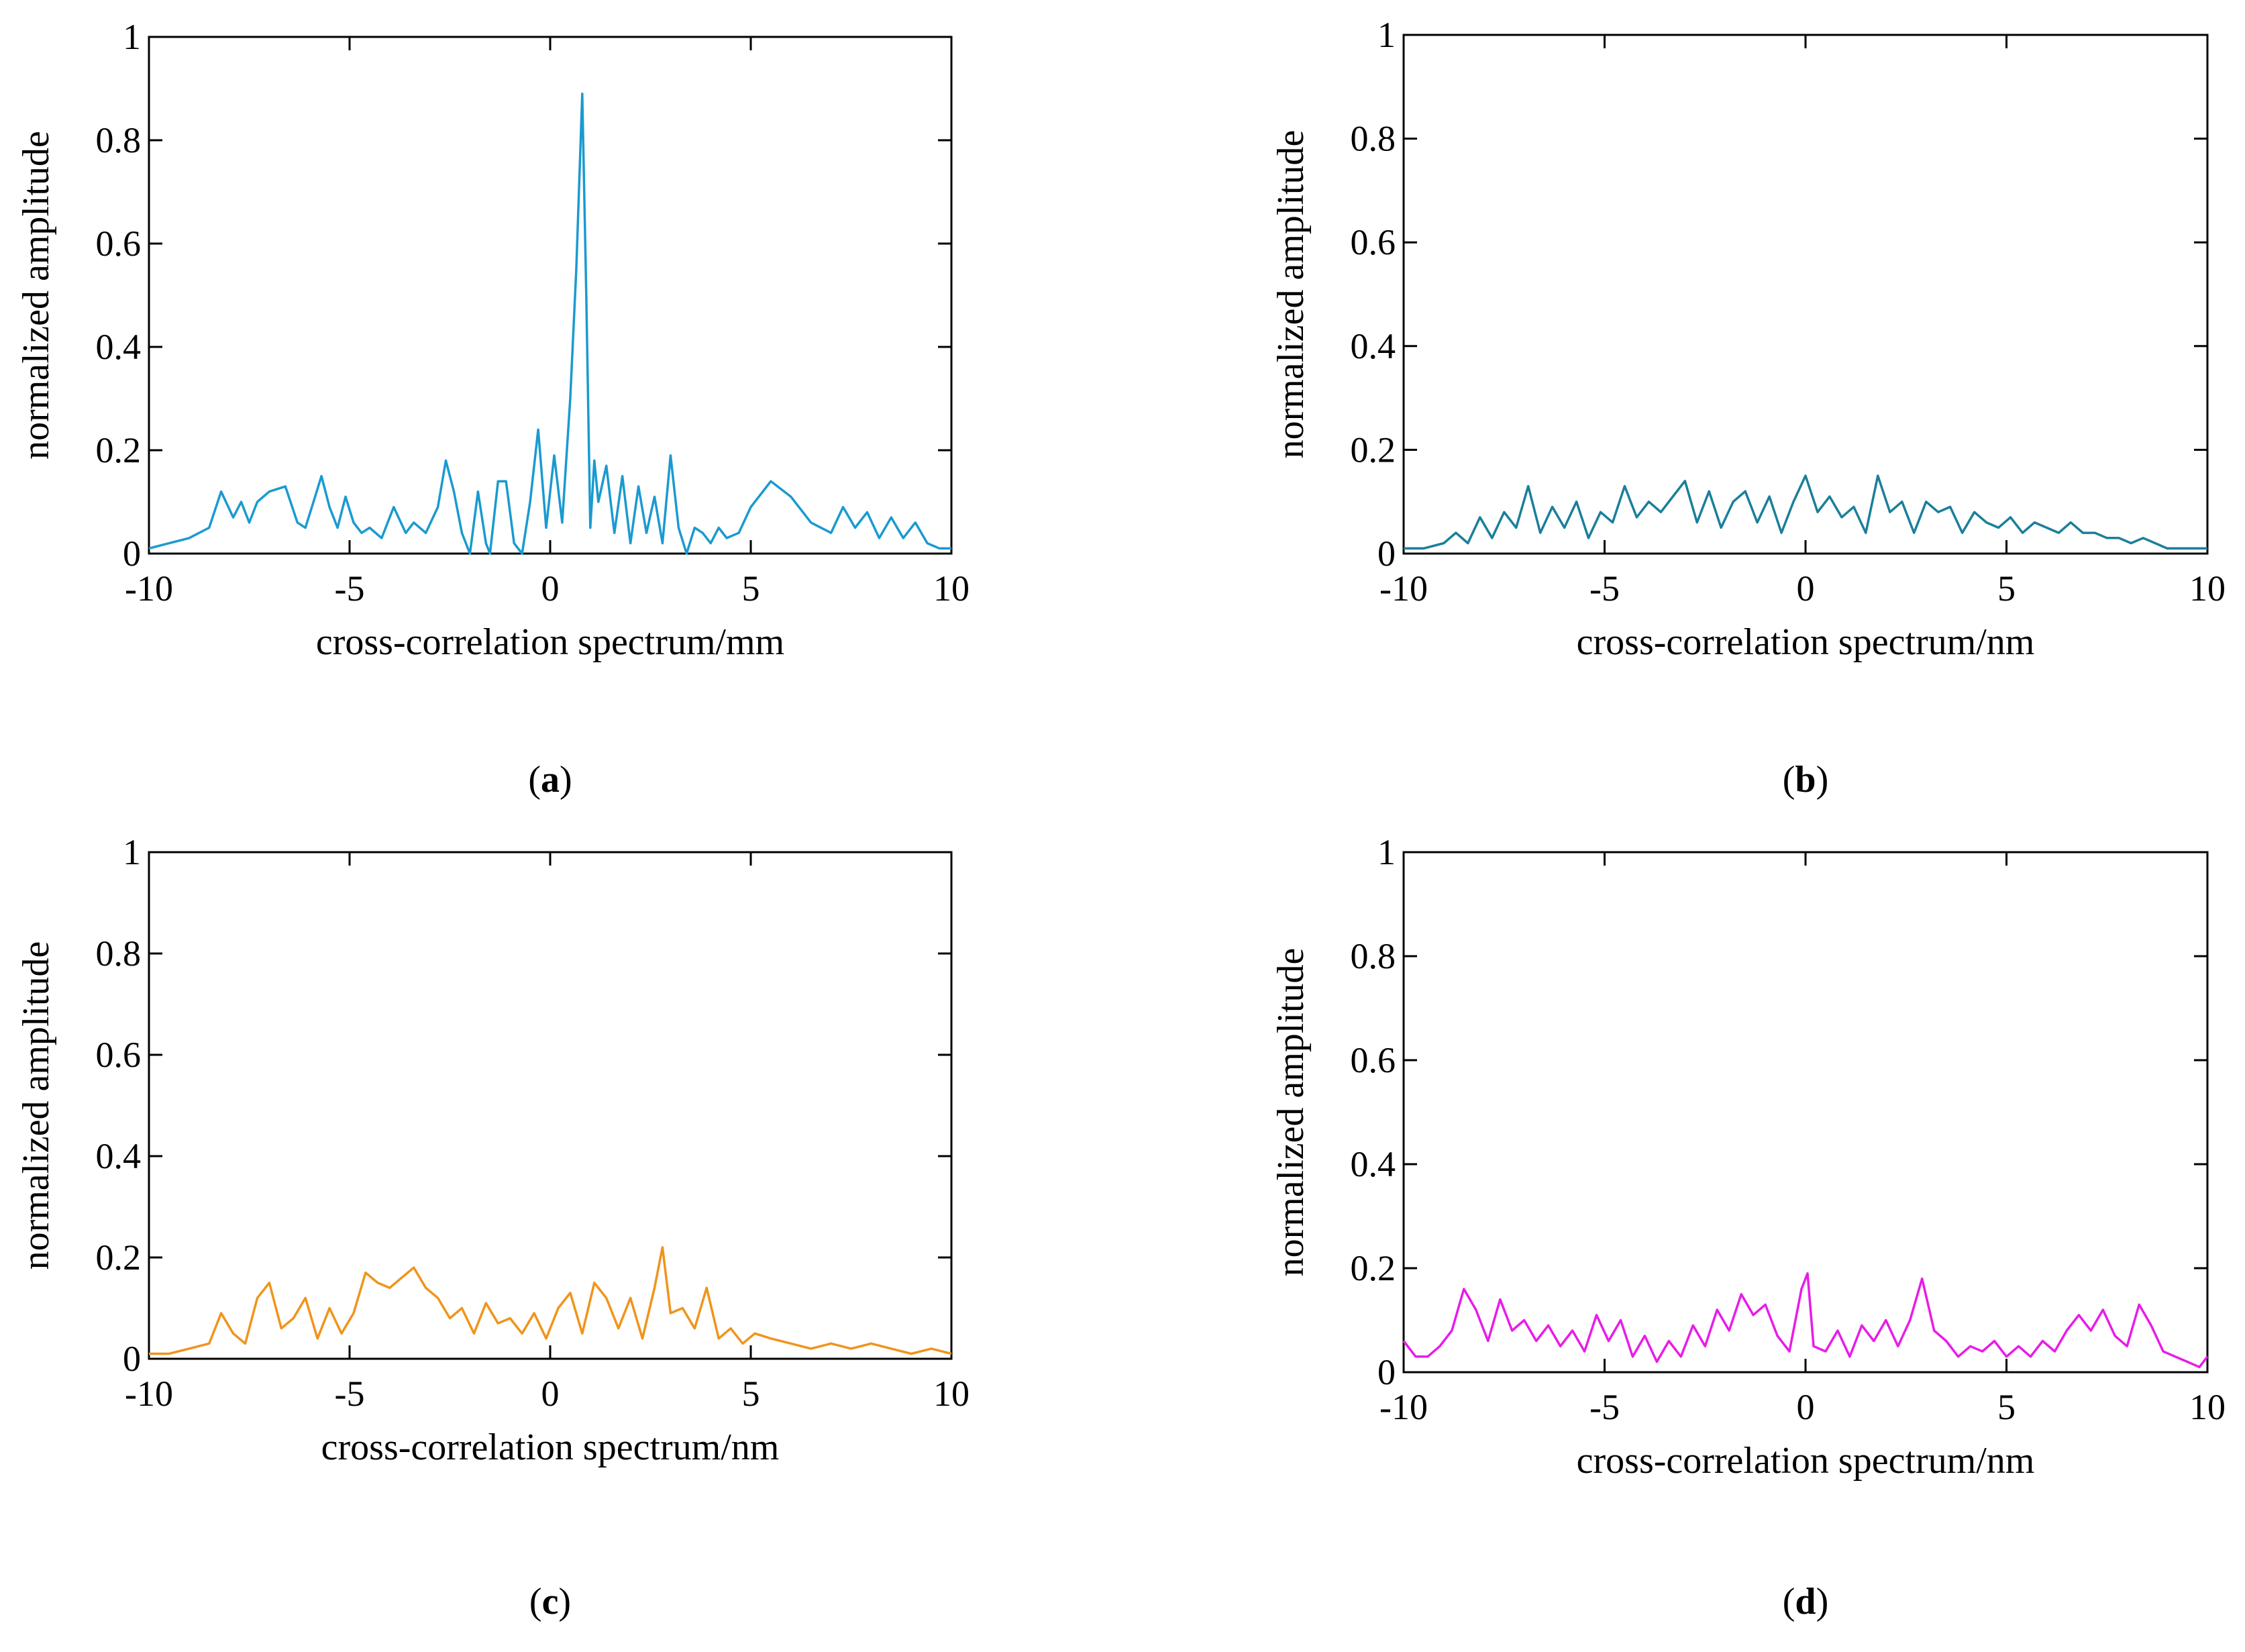 This screenshot has width=2245, height=1652. I want to click on x-axis-label: cross-correlation spectrum/mm, so click(550, 642).